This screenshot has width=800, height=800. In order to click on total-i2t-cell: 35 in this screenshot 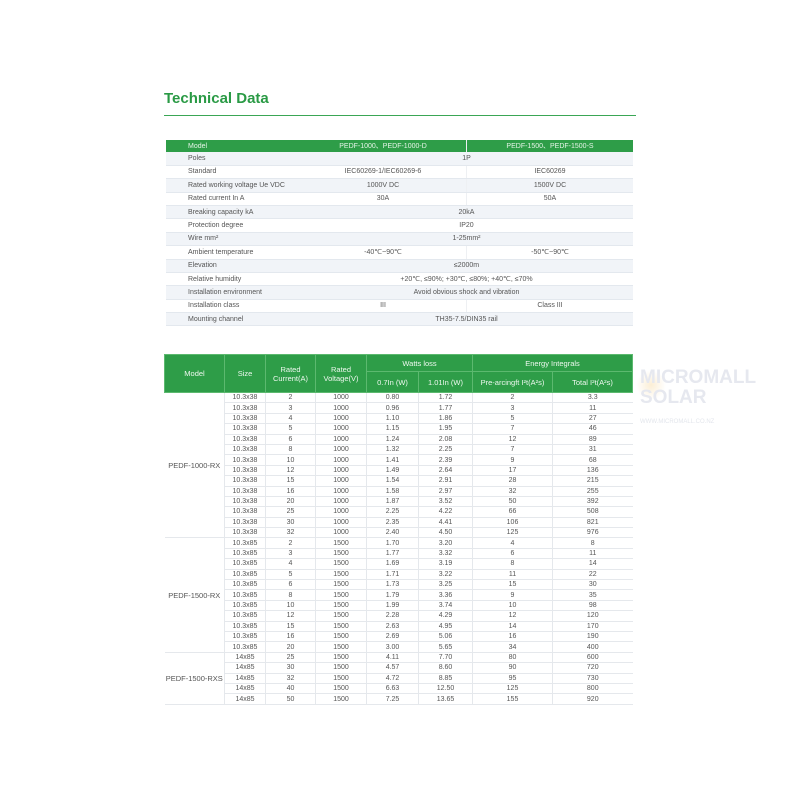, I will do `click(592, 595)`.